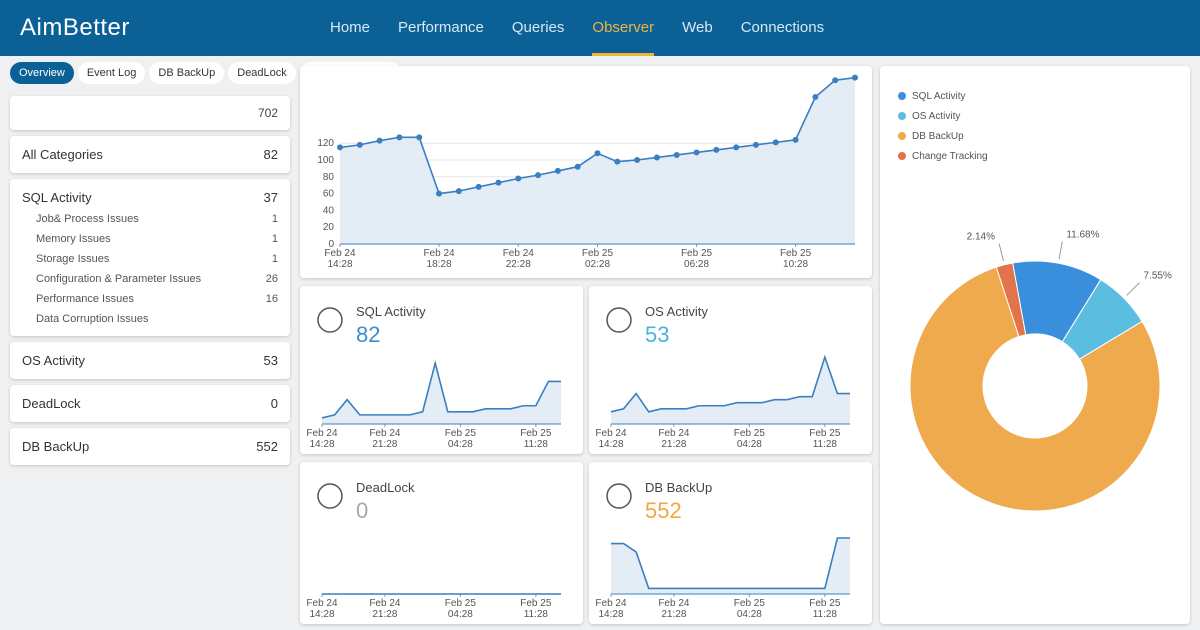 The height and width of the screenshot is (630, 1200). What do you see at coordinates (150, 239) in the screenshot?
I see `subcategory-row: Memory Issues 1` at bounding box center [150, 239].